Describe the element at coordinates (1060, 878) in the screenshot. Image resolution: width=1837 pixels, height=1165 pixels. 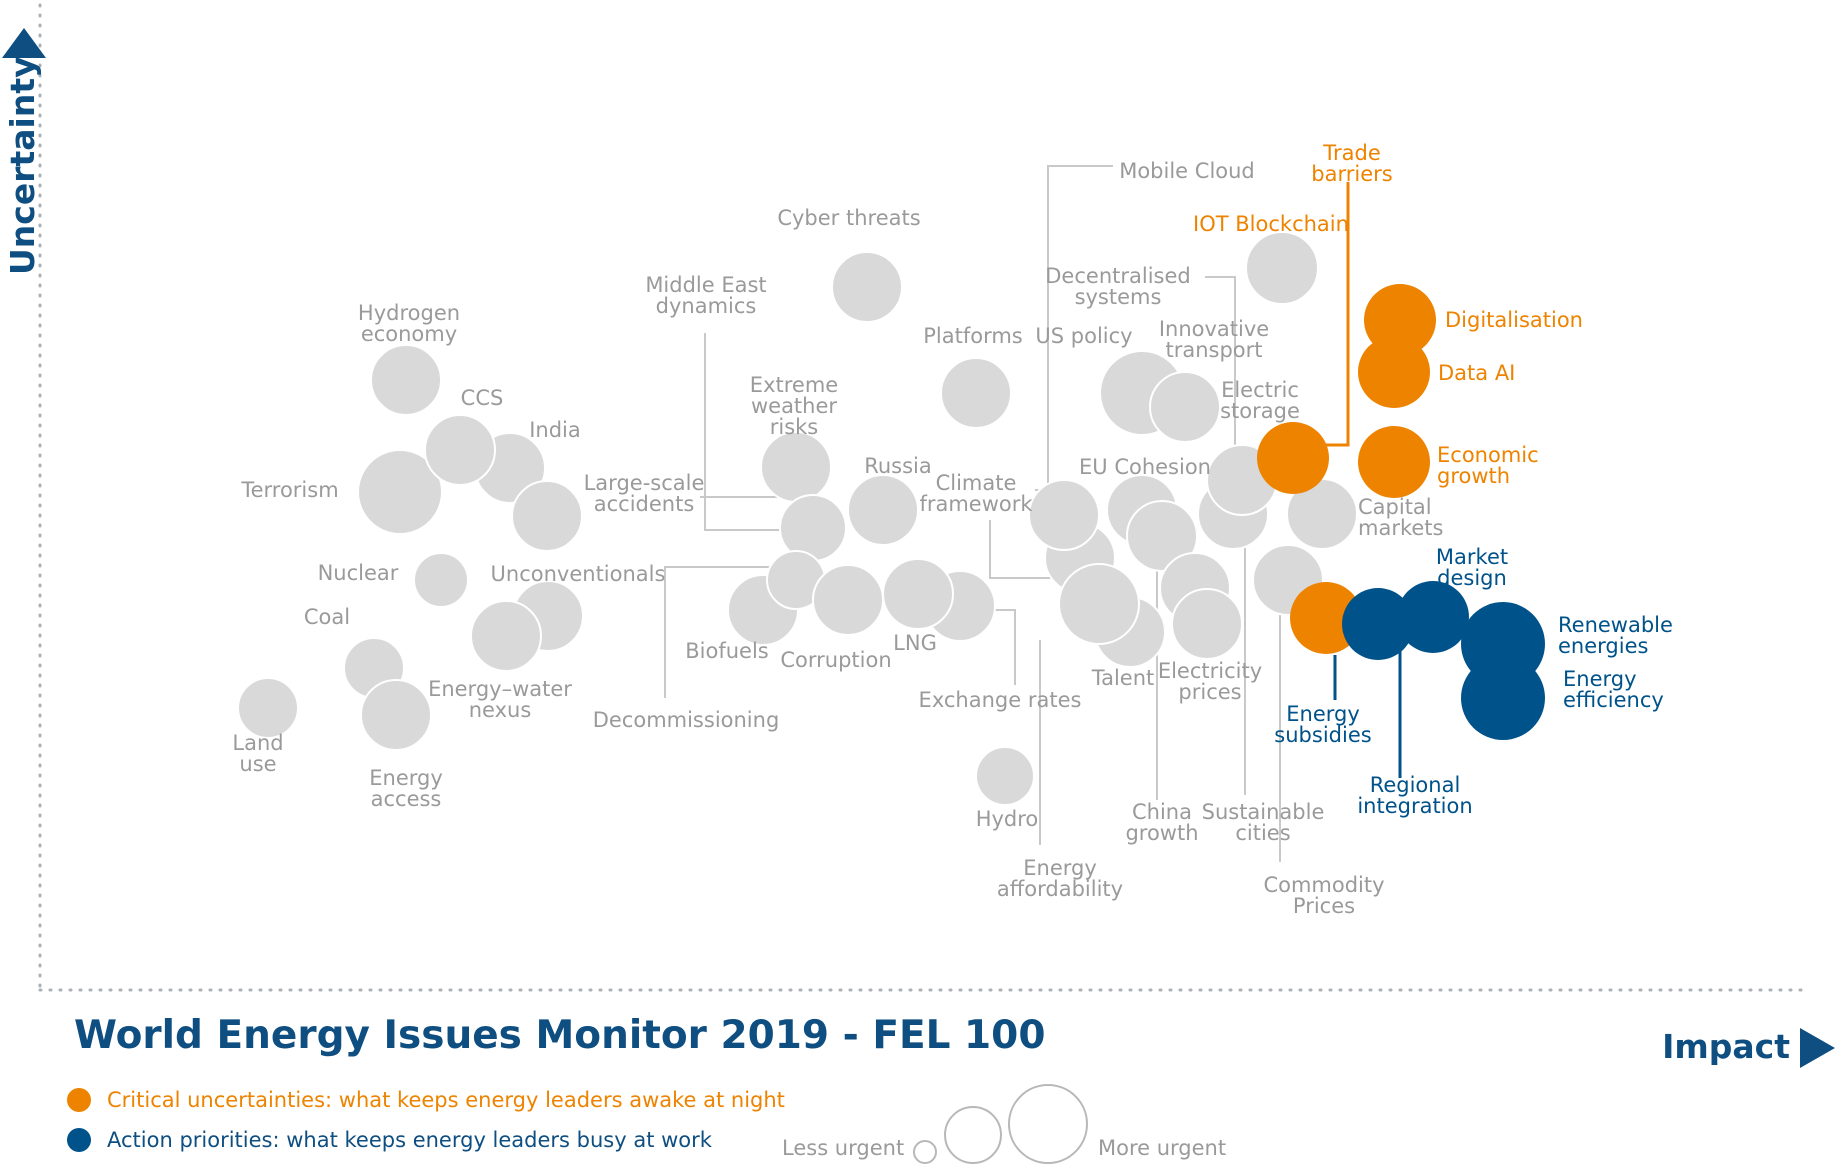
I see `label-energy-affordability: Energy affordability` at that location.